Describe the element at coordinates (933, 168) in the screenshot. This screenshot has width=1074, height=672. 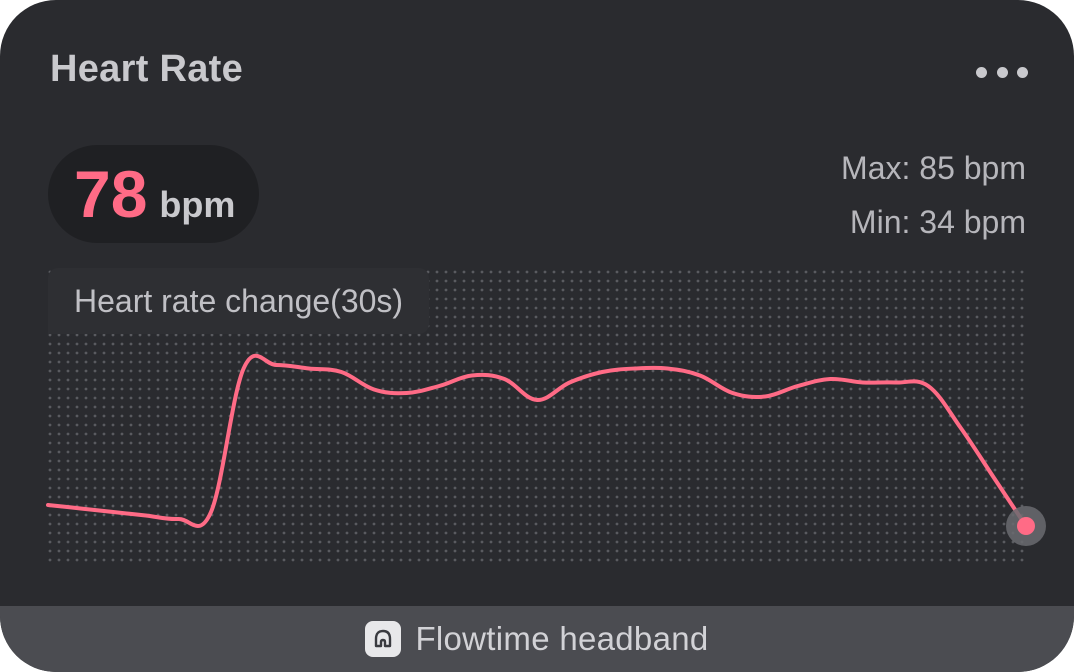
I see `max-bpm: Max: 85 bpm` at that location.